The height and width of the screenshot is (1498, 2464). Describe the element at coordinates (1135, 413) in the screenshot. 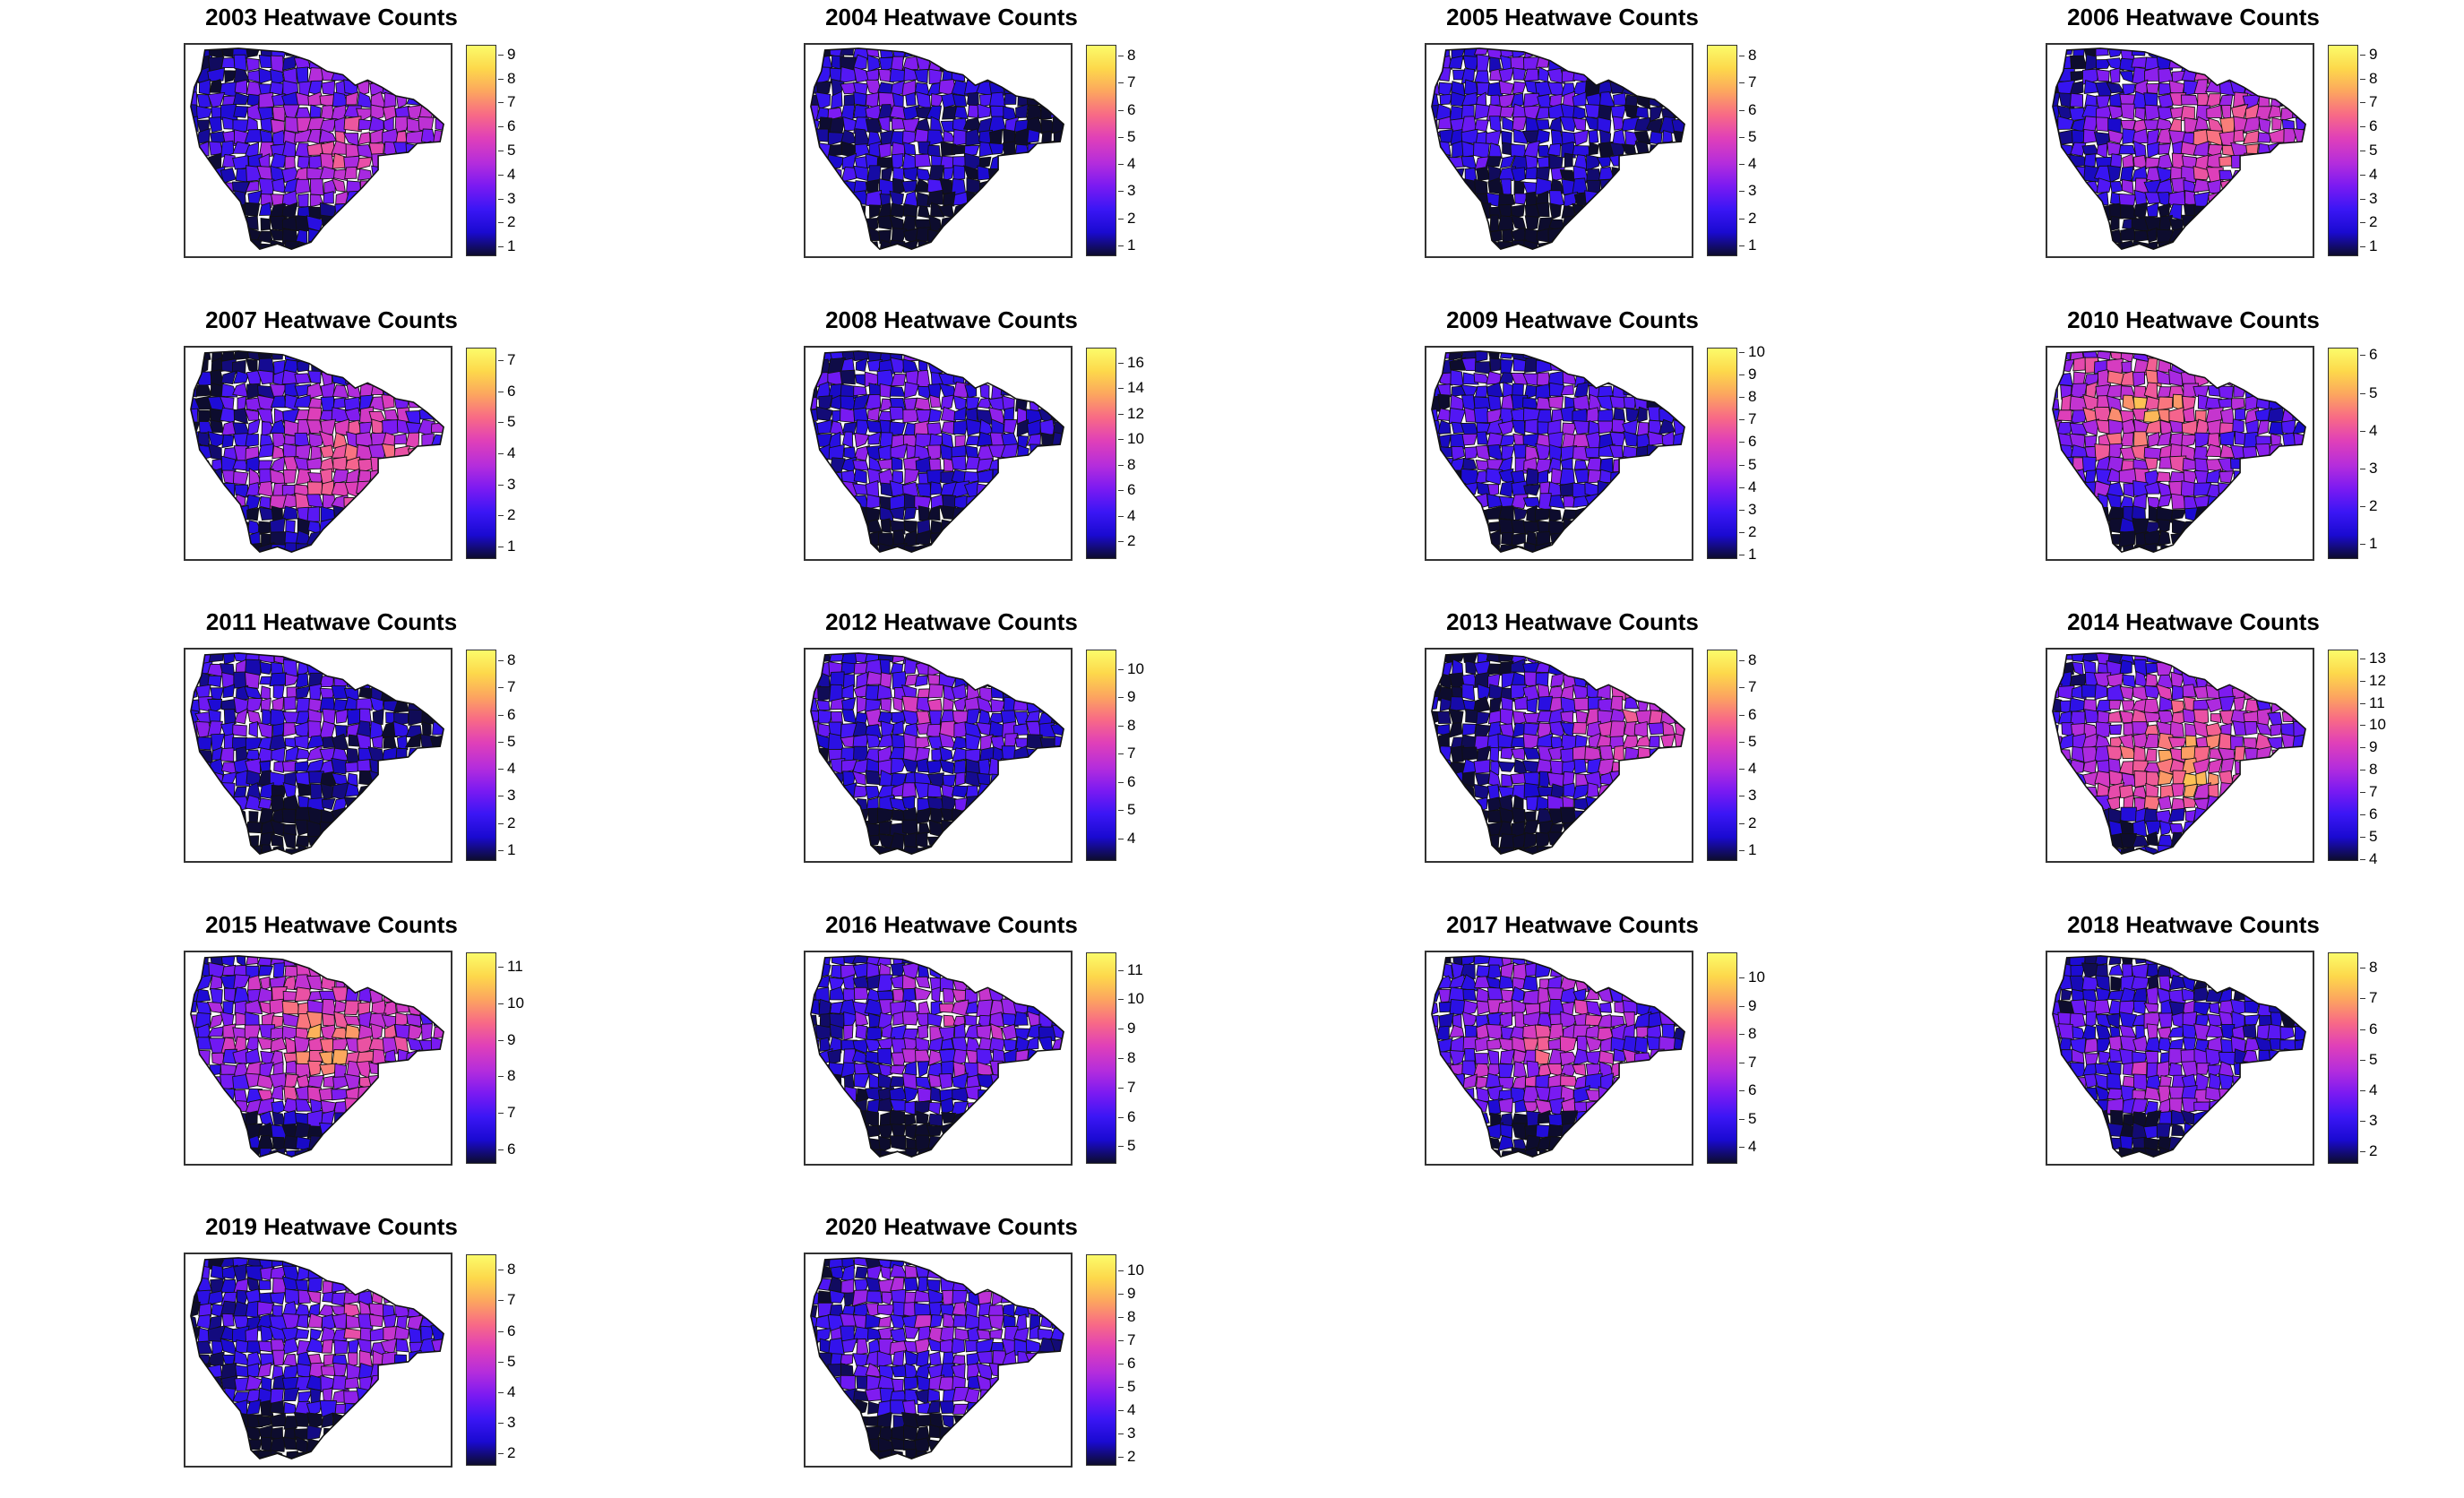

I see `colorbar-tick-label: 12` at that location.